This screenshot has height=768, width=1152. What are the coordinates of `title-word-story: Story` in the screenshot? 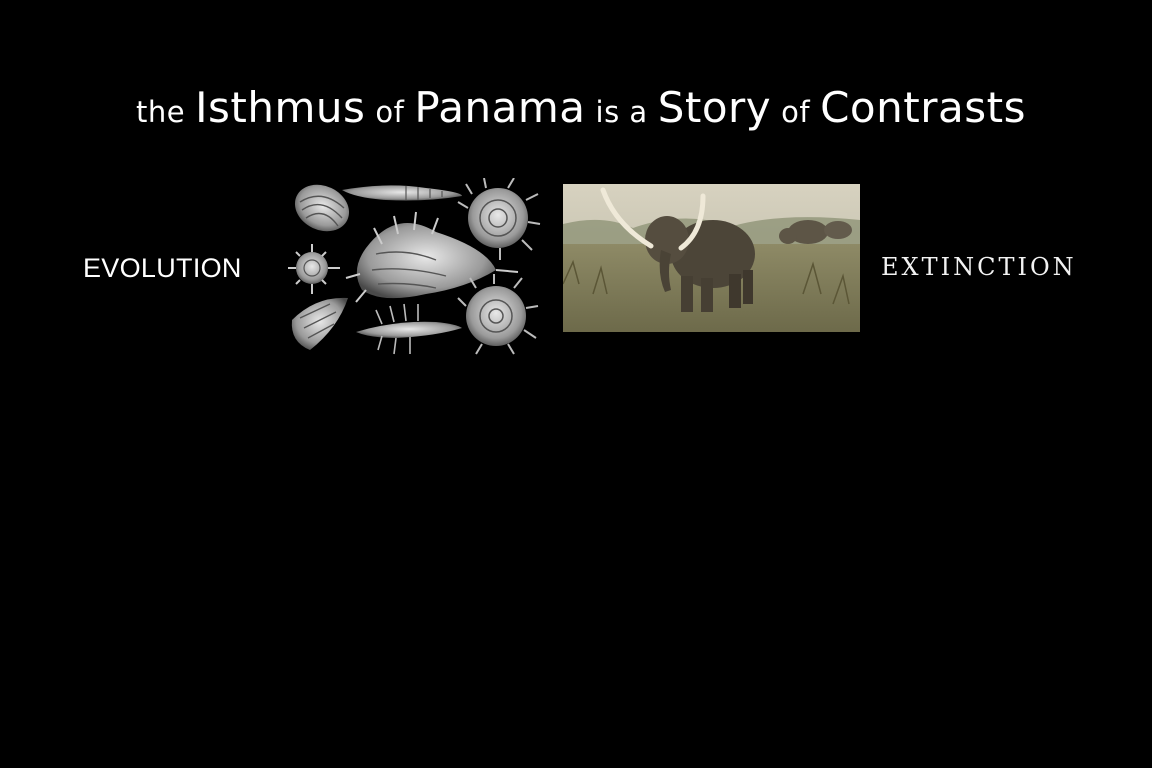 It's located at (714, 108).